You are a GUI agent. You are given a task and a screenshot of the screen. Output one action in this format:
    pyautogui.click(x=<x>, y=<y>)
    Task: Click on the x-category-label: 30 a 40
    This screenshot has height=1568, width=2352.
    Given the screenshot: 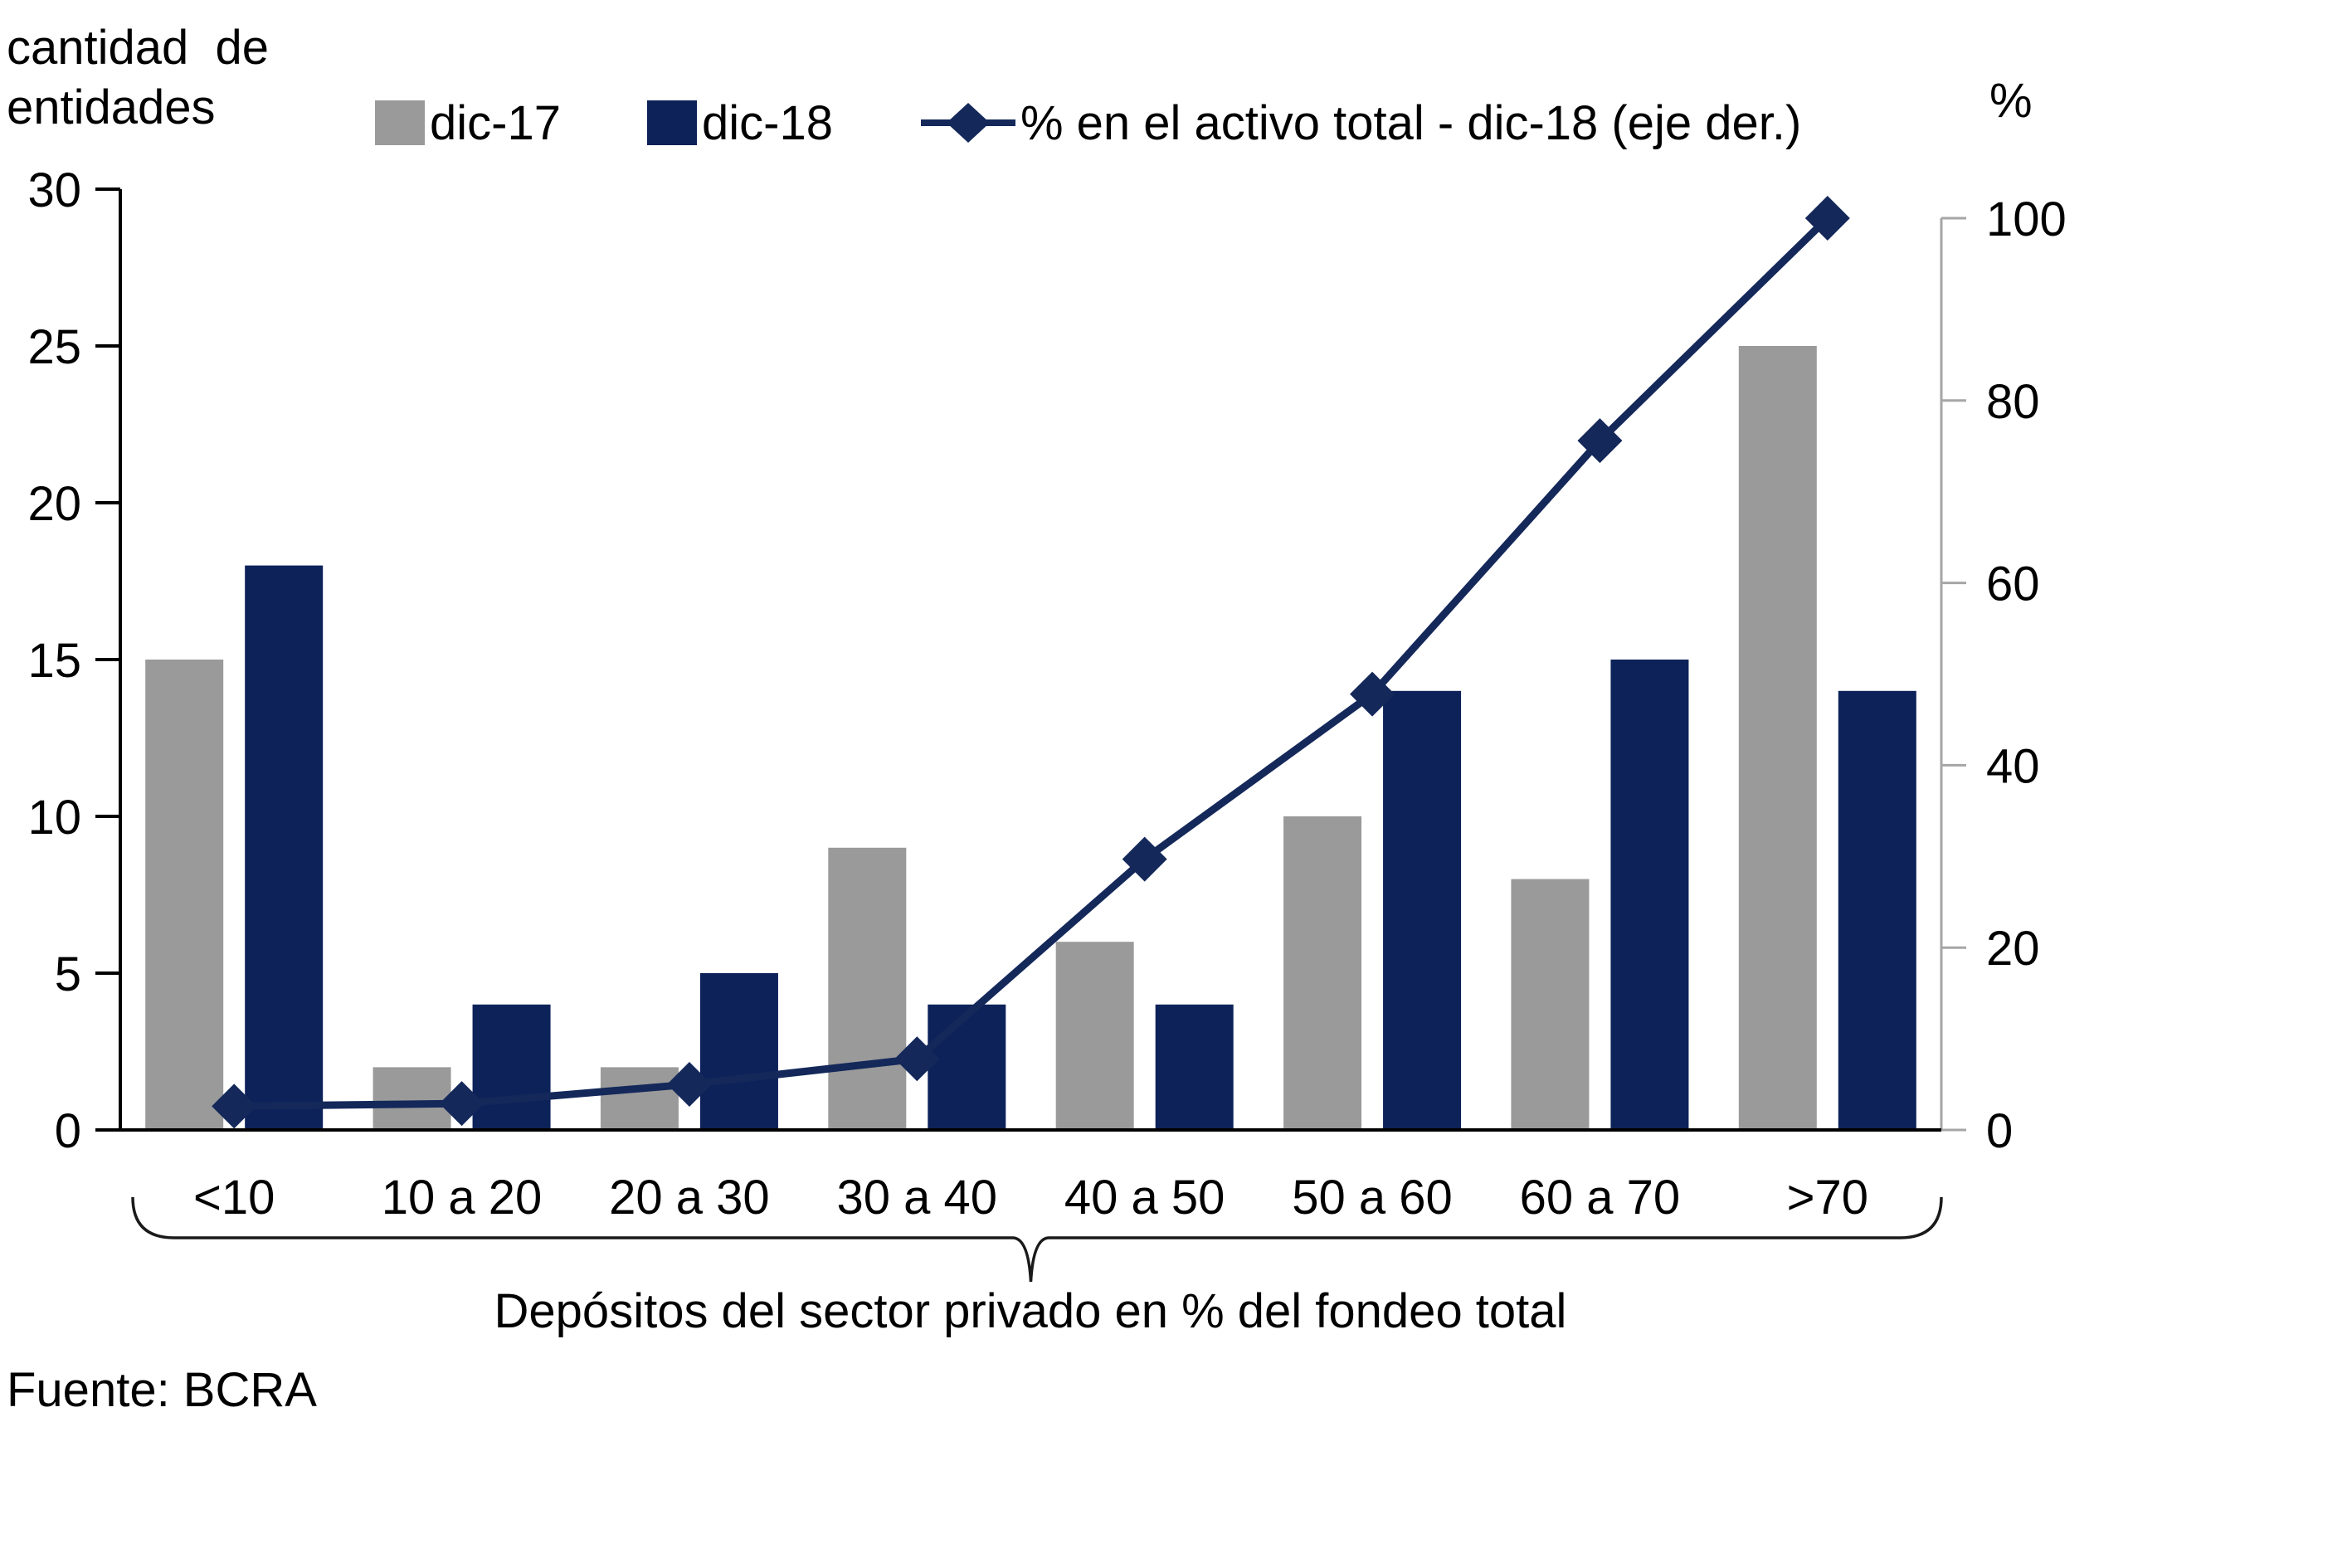 What is the action you would take?
    pyautogui.click(x=917, y=1198)
    